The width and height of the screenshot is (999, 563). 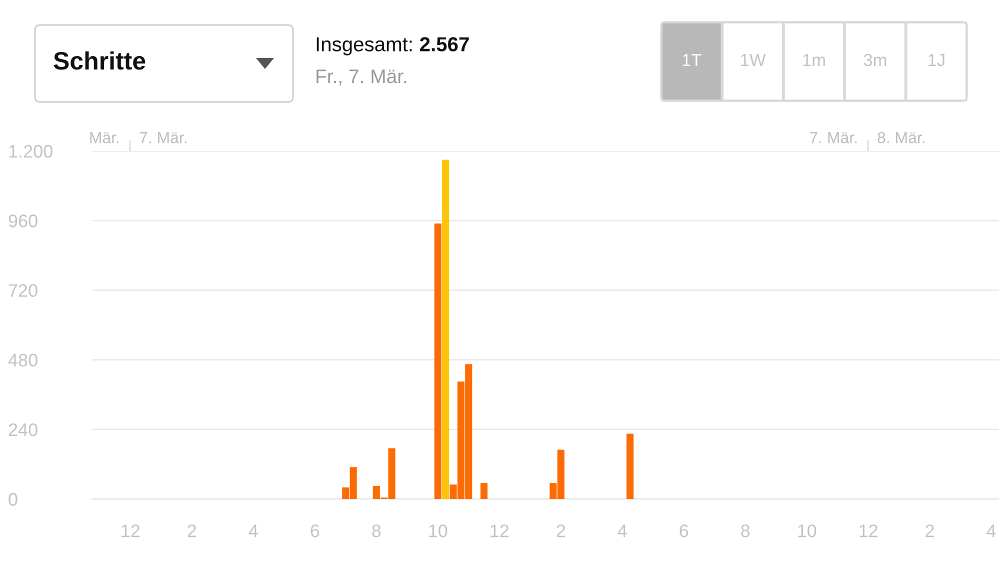 I want to click on chart-subtitle: Insgesamt: 2.567, so click(x=392, y=46).